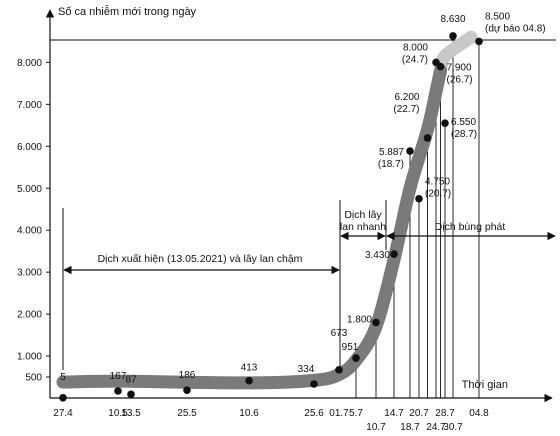 The image size is (560, 436). Describe the element at coordinates (406, 109) in the screenshot. I see `data-sublabel: (22.7)` at that location.